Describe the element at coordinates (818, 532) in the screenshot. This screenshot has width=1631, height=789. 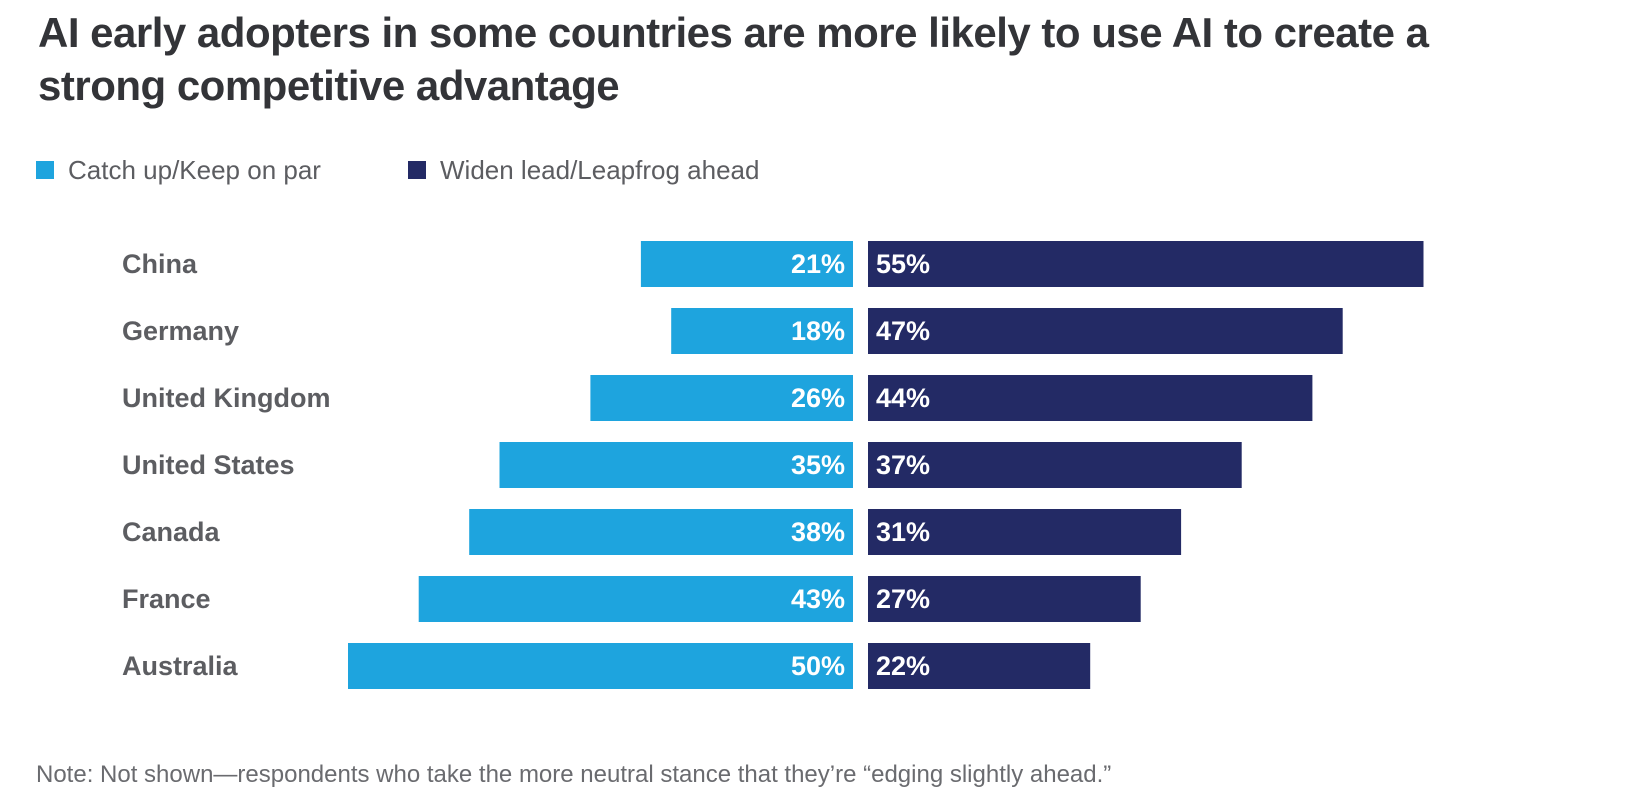
I see `value-label-catch-up-canada: 38%` at that location.